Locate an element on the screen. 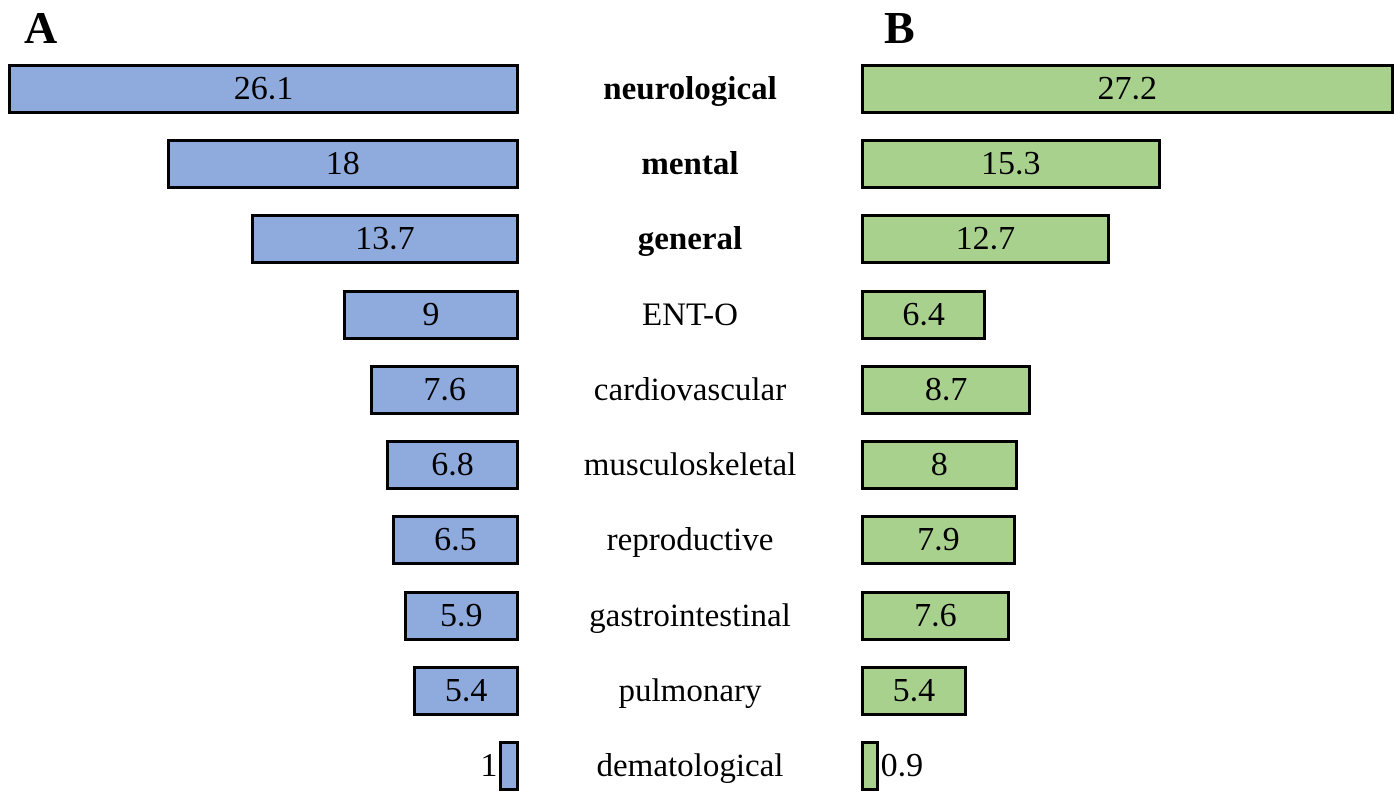  bar-b-dematological is located at coordinates (870, 766).